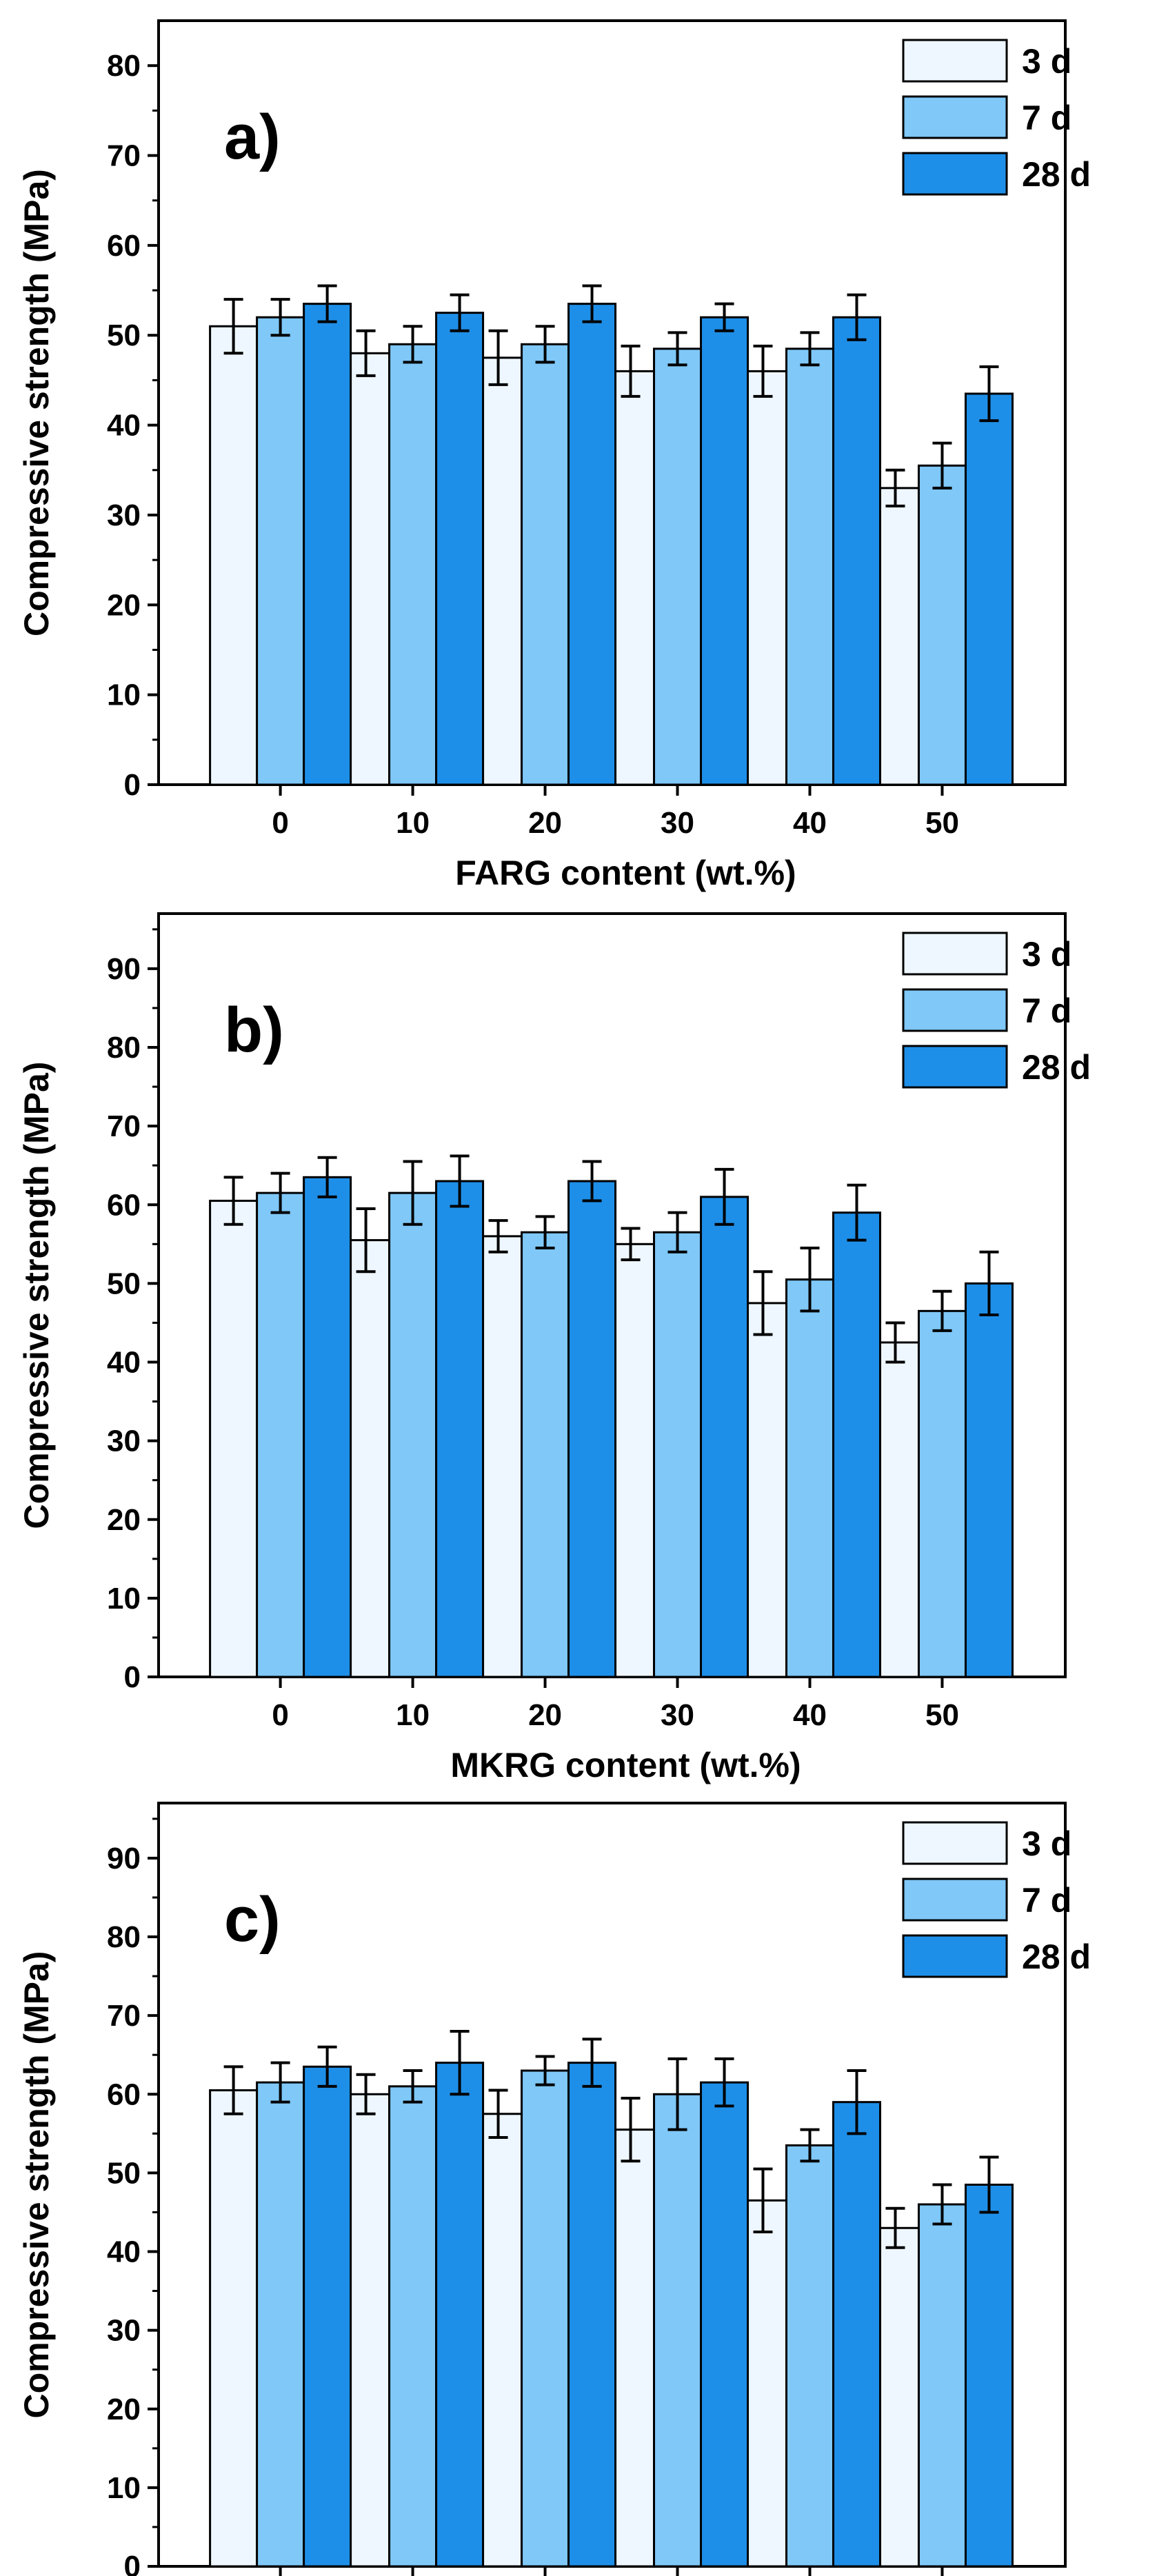  Describe the element at coordinates (625, 1765) in the screenshot. I see `x-axis-title: MKRG content (wt.%)` at that location.